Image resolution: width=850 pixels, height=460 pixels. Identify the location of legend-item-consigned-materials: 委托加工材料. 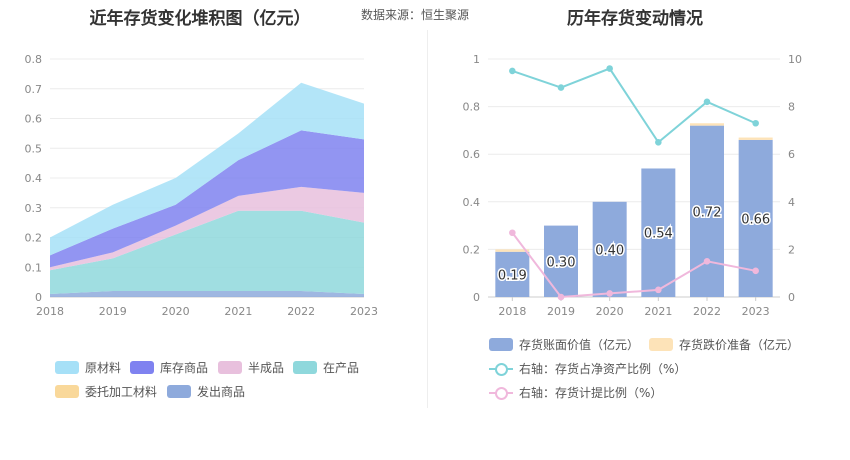
(106, 391).